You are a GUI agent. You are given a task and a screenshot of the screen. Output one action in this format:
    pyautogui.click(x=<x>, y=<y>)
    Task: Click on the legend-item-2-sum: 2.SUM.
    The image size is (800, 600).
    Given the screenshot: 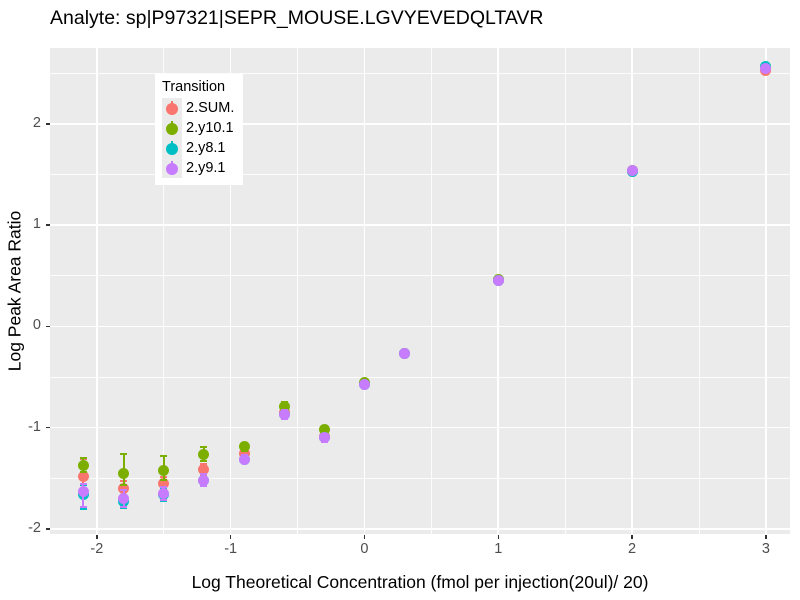 What is the action you would take?
    pyautogui.click(x=198, y=108)
    